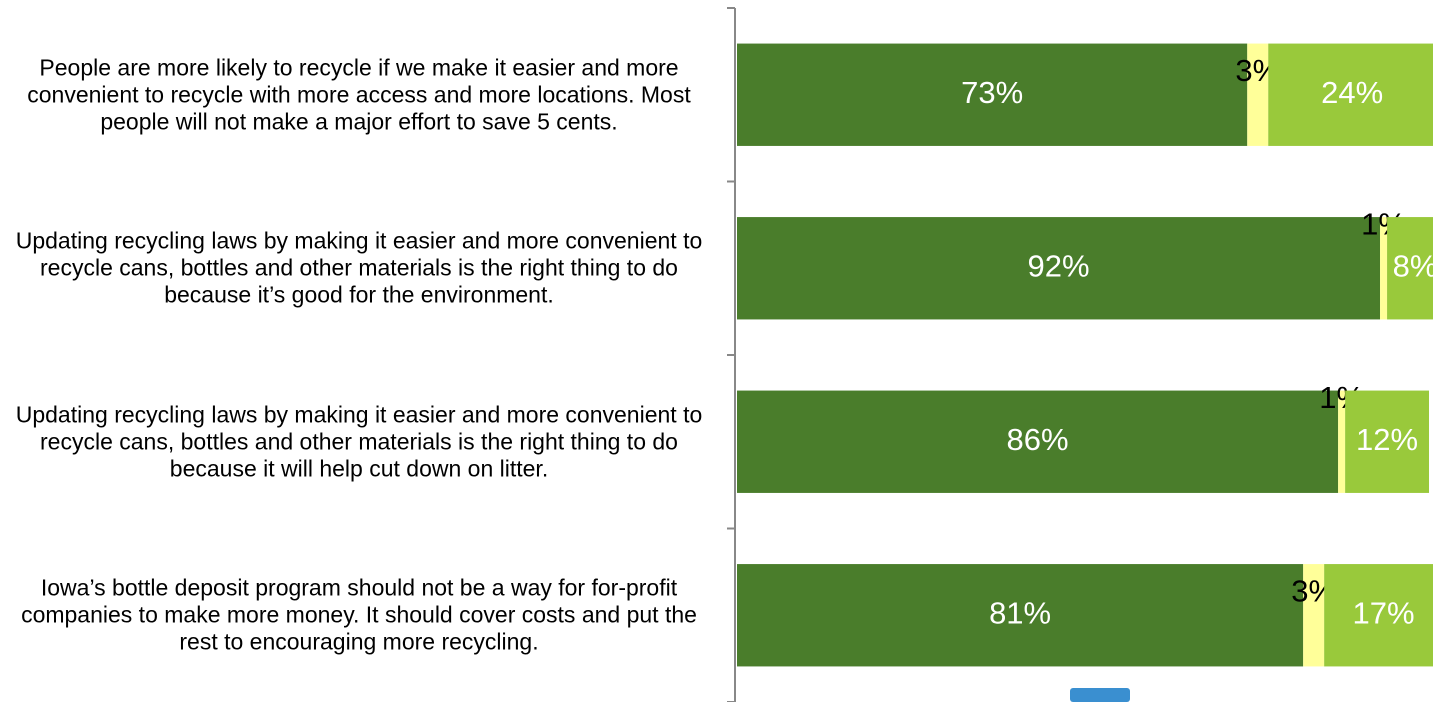 The image size is (1433, 702). Describe the element at coordinates (1413, 265) in the screenshot. I see `value-label: 8%` at that location.